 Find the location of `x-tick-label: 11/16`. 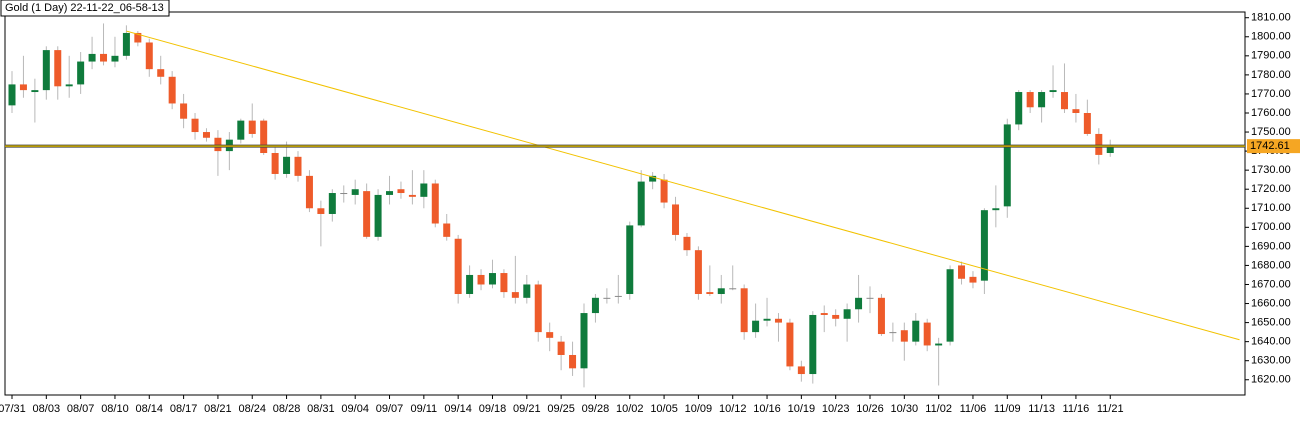

x-tick-label: 11/16 is located at coordinates (1076, 409).